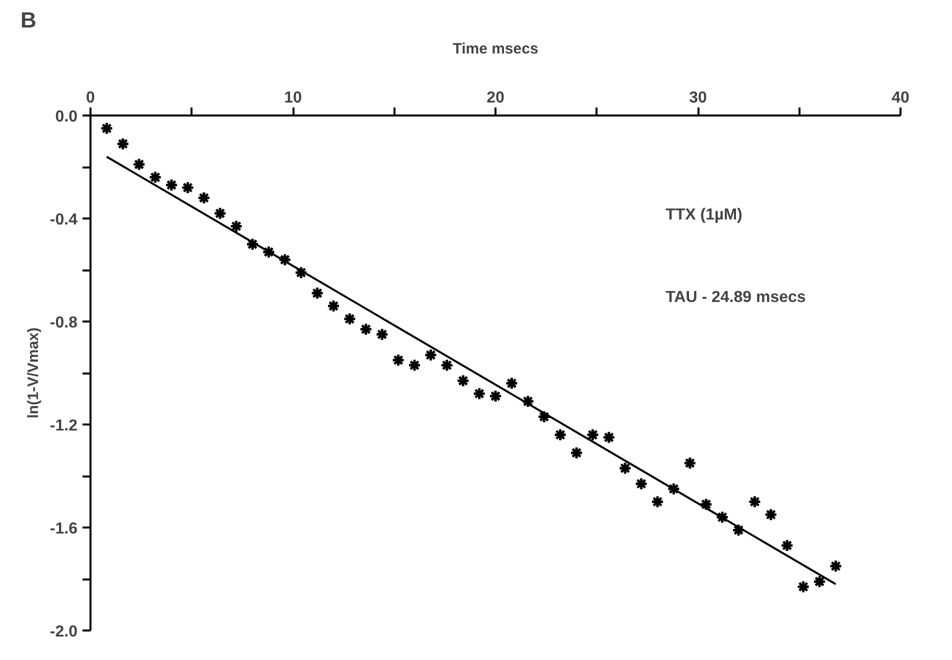 This screenshot has height=660, width=952. I want to click on annotation: TTX (1µM), so click(704, 215).